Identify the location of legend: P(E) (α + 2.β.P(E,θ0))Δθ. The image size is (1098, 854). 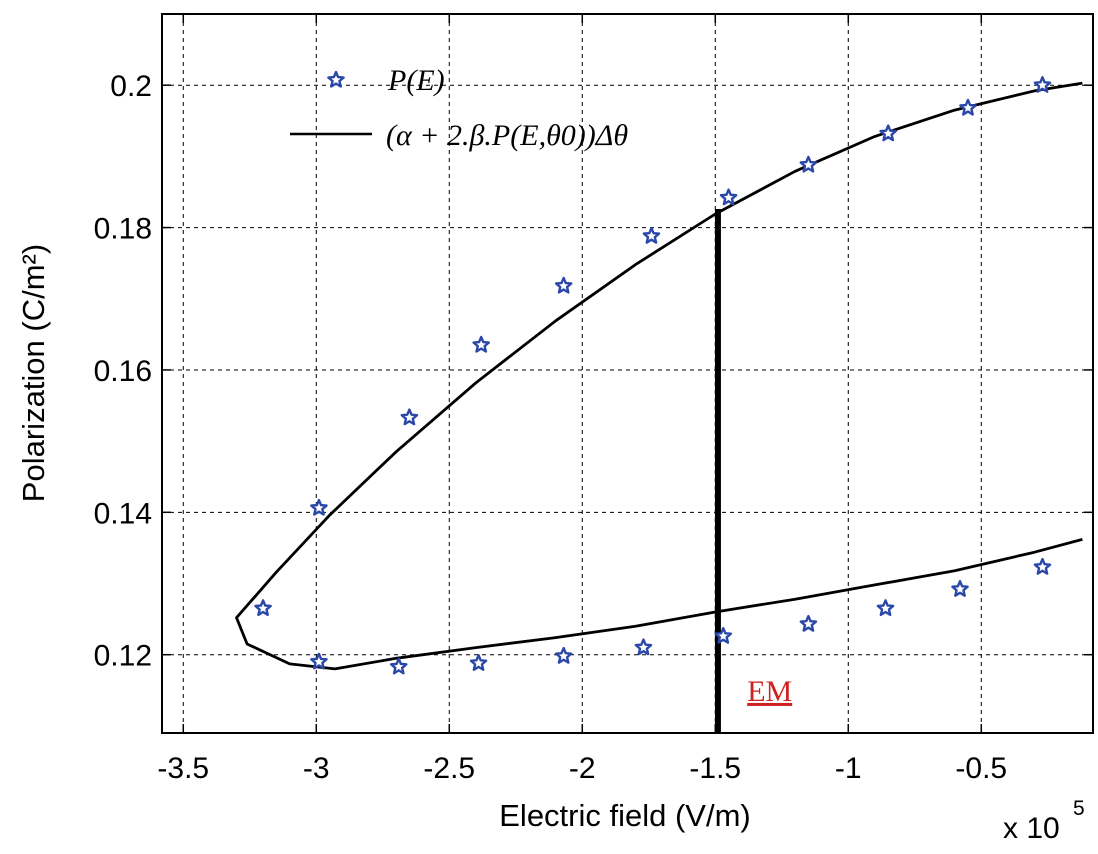
(459, 108).